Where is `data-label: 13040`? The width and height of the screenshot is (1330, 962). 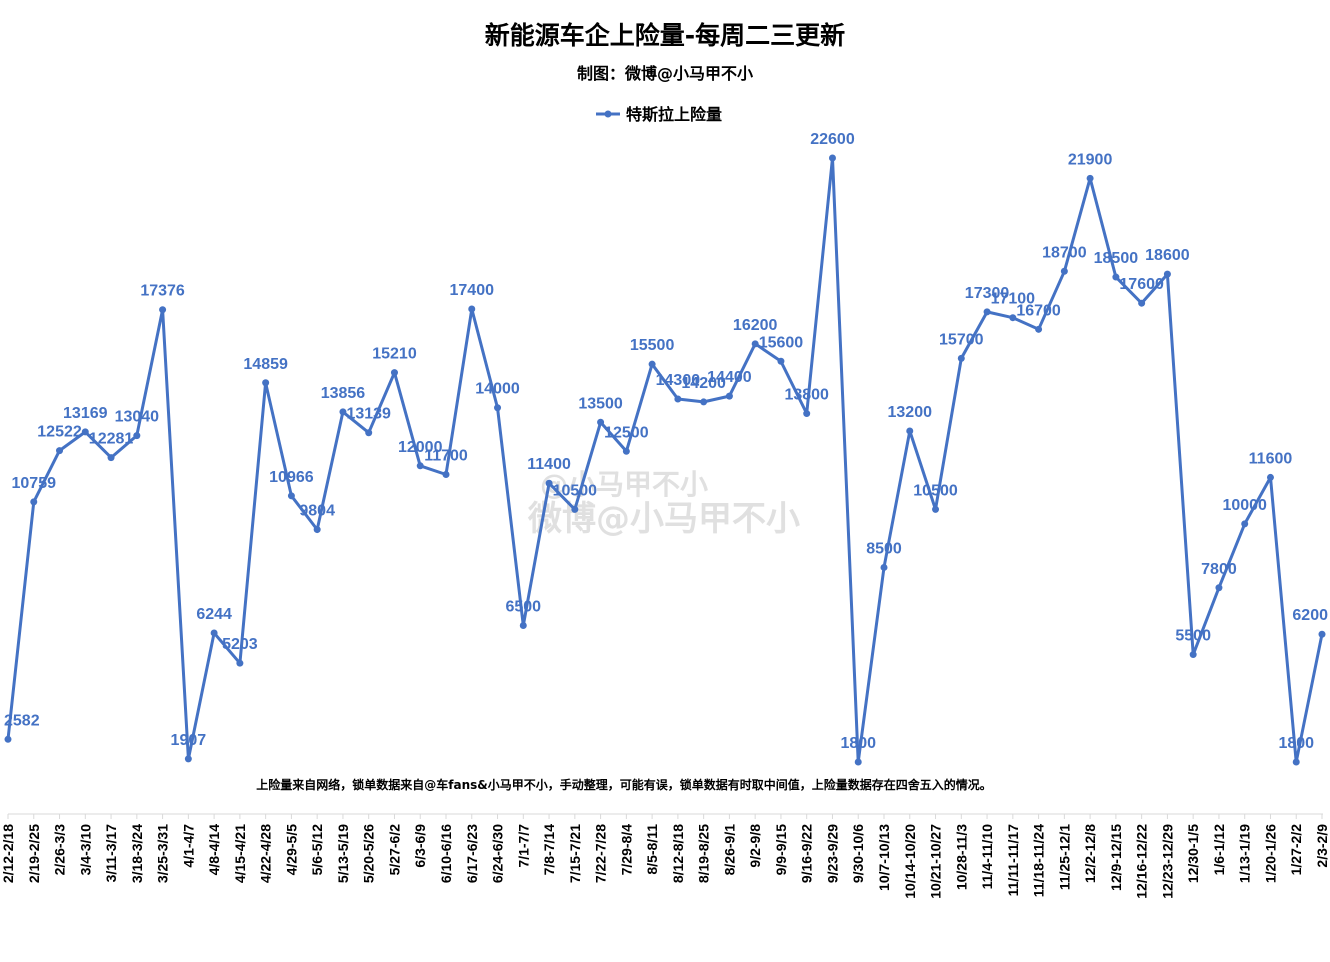 data-label: 13040 is located at coordinates (137, 417).